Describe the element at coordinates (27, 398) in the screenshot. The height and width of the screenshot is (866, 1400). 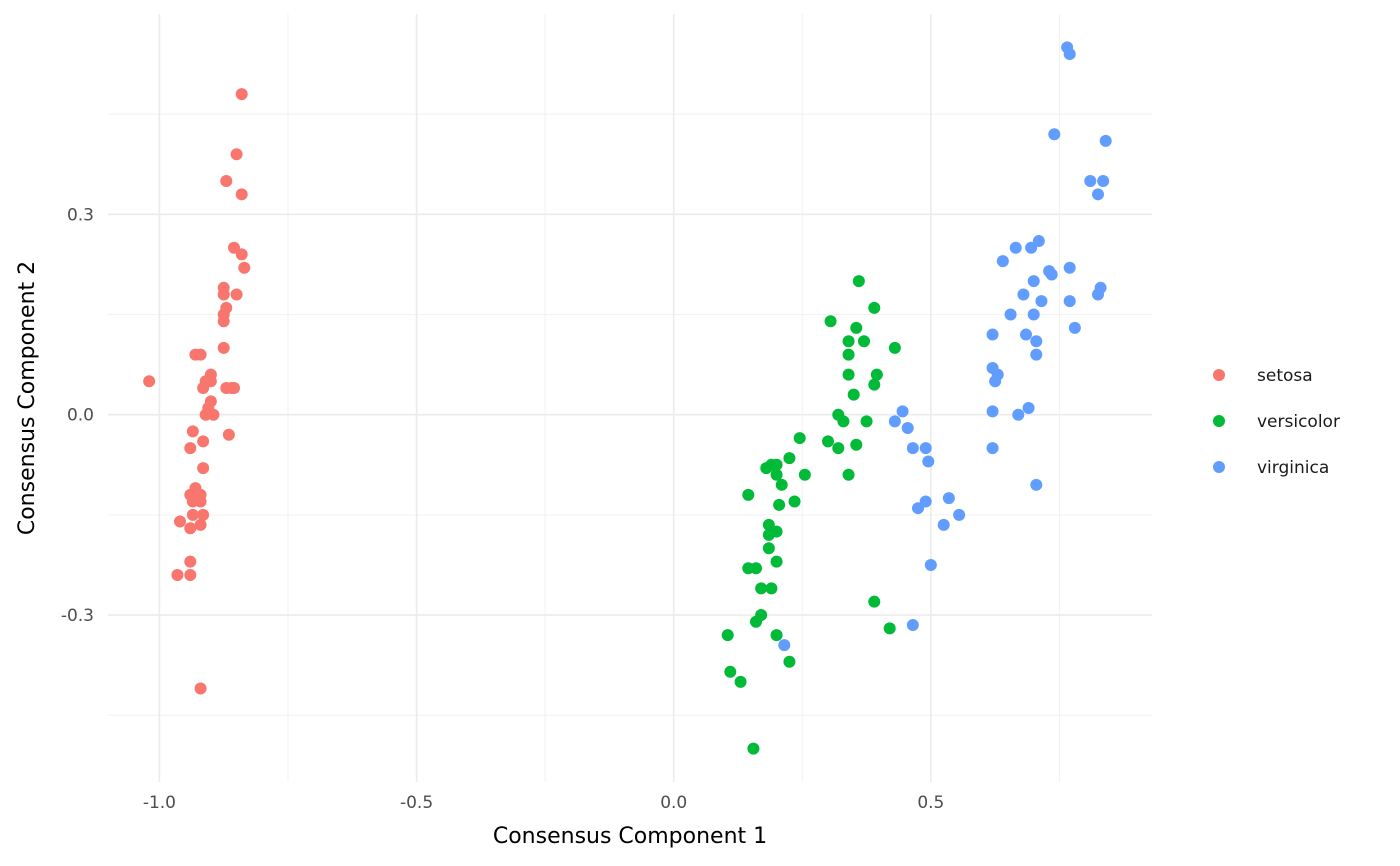
I see `y-axis-title: Consensus Component 2` at that location.